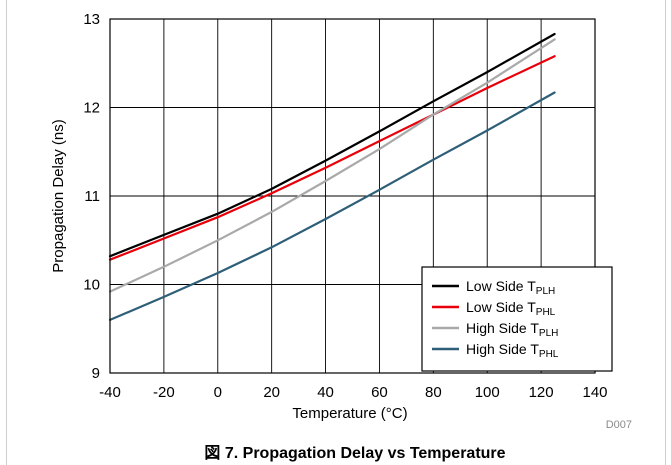 This screenshot has height=465, width=671. I want to click on x-tick-labels: -40 -20 0 20 40 60 80 100 120 140, so click(353, 392).